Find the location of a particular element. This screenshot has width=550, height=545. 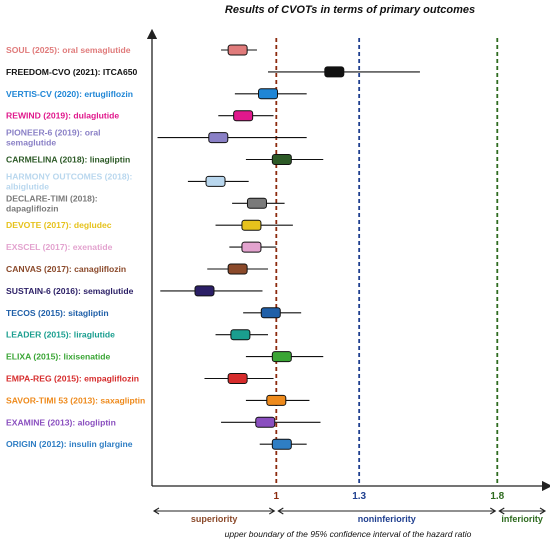

trial-row: EMPA-REG (2015): empagliflozin is located at coordinates (140, 378).